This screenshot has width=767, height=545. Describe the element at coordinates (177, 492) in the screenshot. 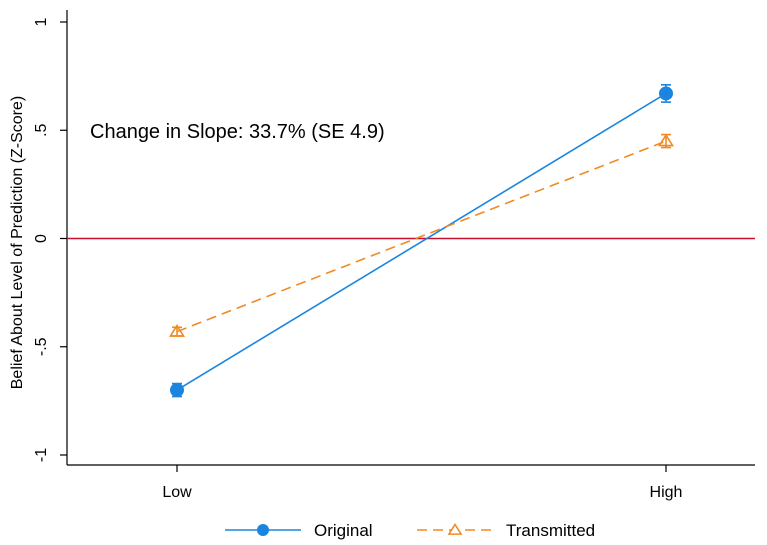

I see `x-tick-label: Low` at that location.